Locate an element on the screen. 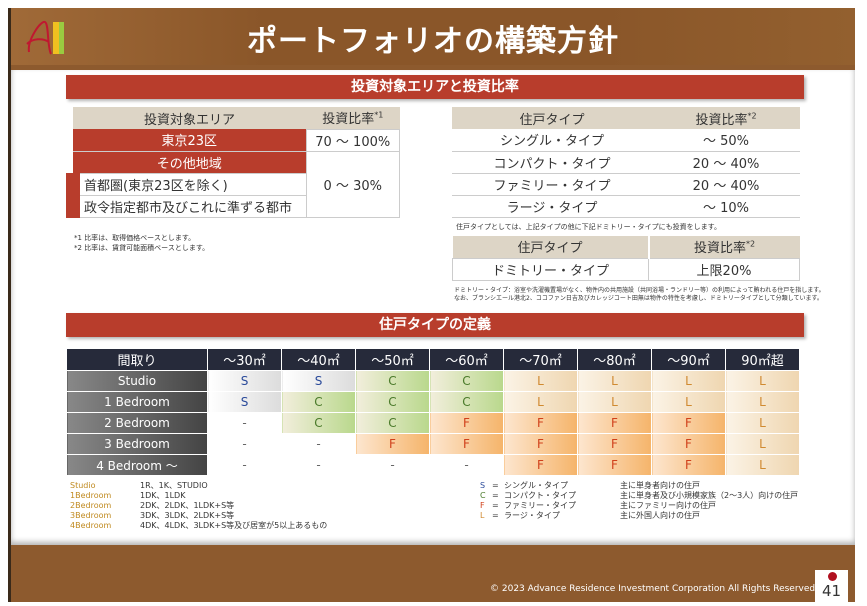 The height and width of the screenshot is (606, 867). type-ratio: ～ 10% is located at coordinates (726, 206).